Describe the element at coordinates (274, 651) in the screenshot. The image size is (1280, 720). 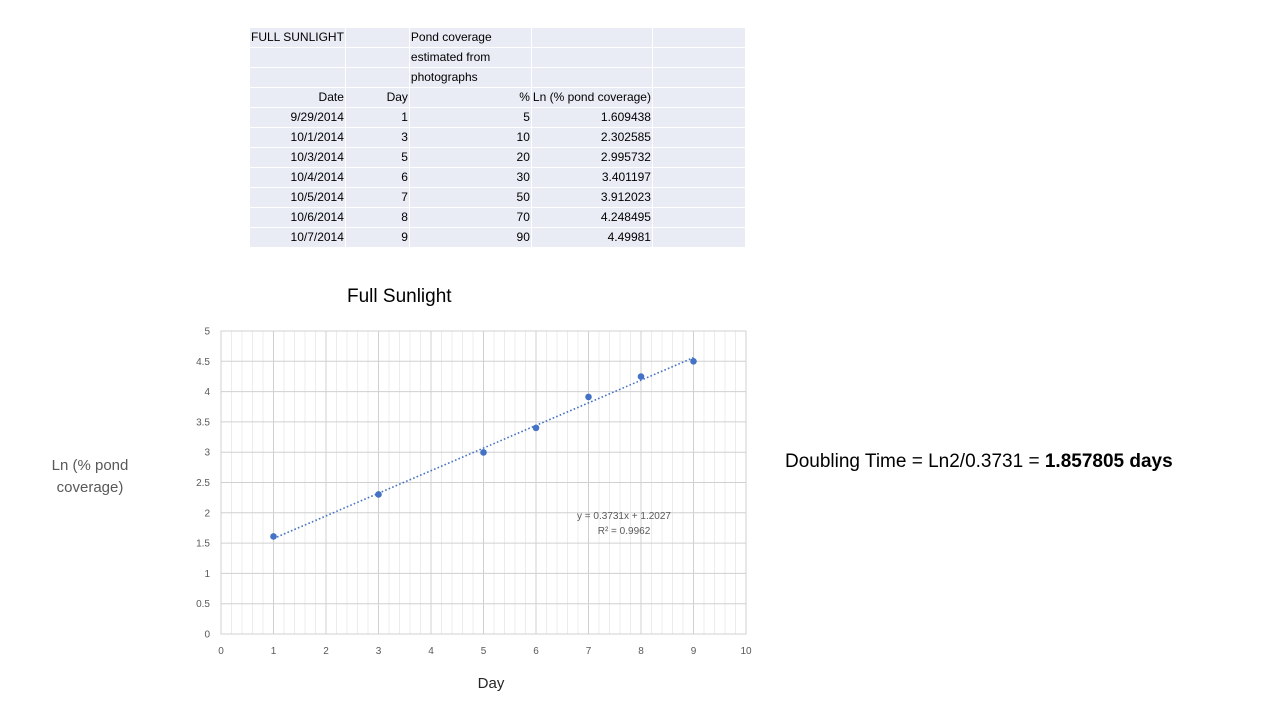
I see `x-tick-label: 1` at that location.